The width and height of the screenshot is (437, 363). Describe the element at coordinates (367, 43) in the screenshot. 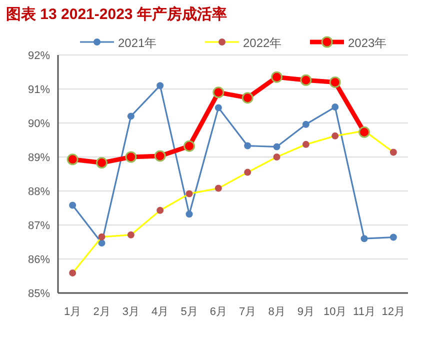

I see `legend-label: 2023年` at that location.